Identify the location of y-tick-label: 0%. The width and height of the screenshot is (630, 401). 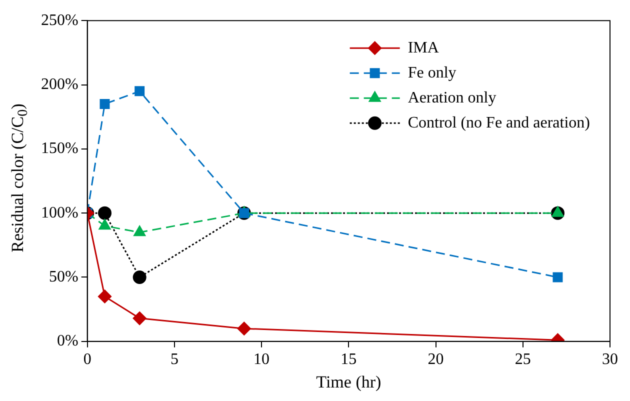
(67, 341).